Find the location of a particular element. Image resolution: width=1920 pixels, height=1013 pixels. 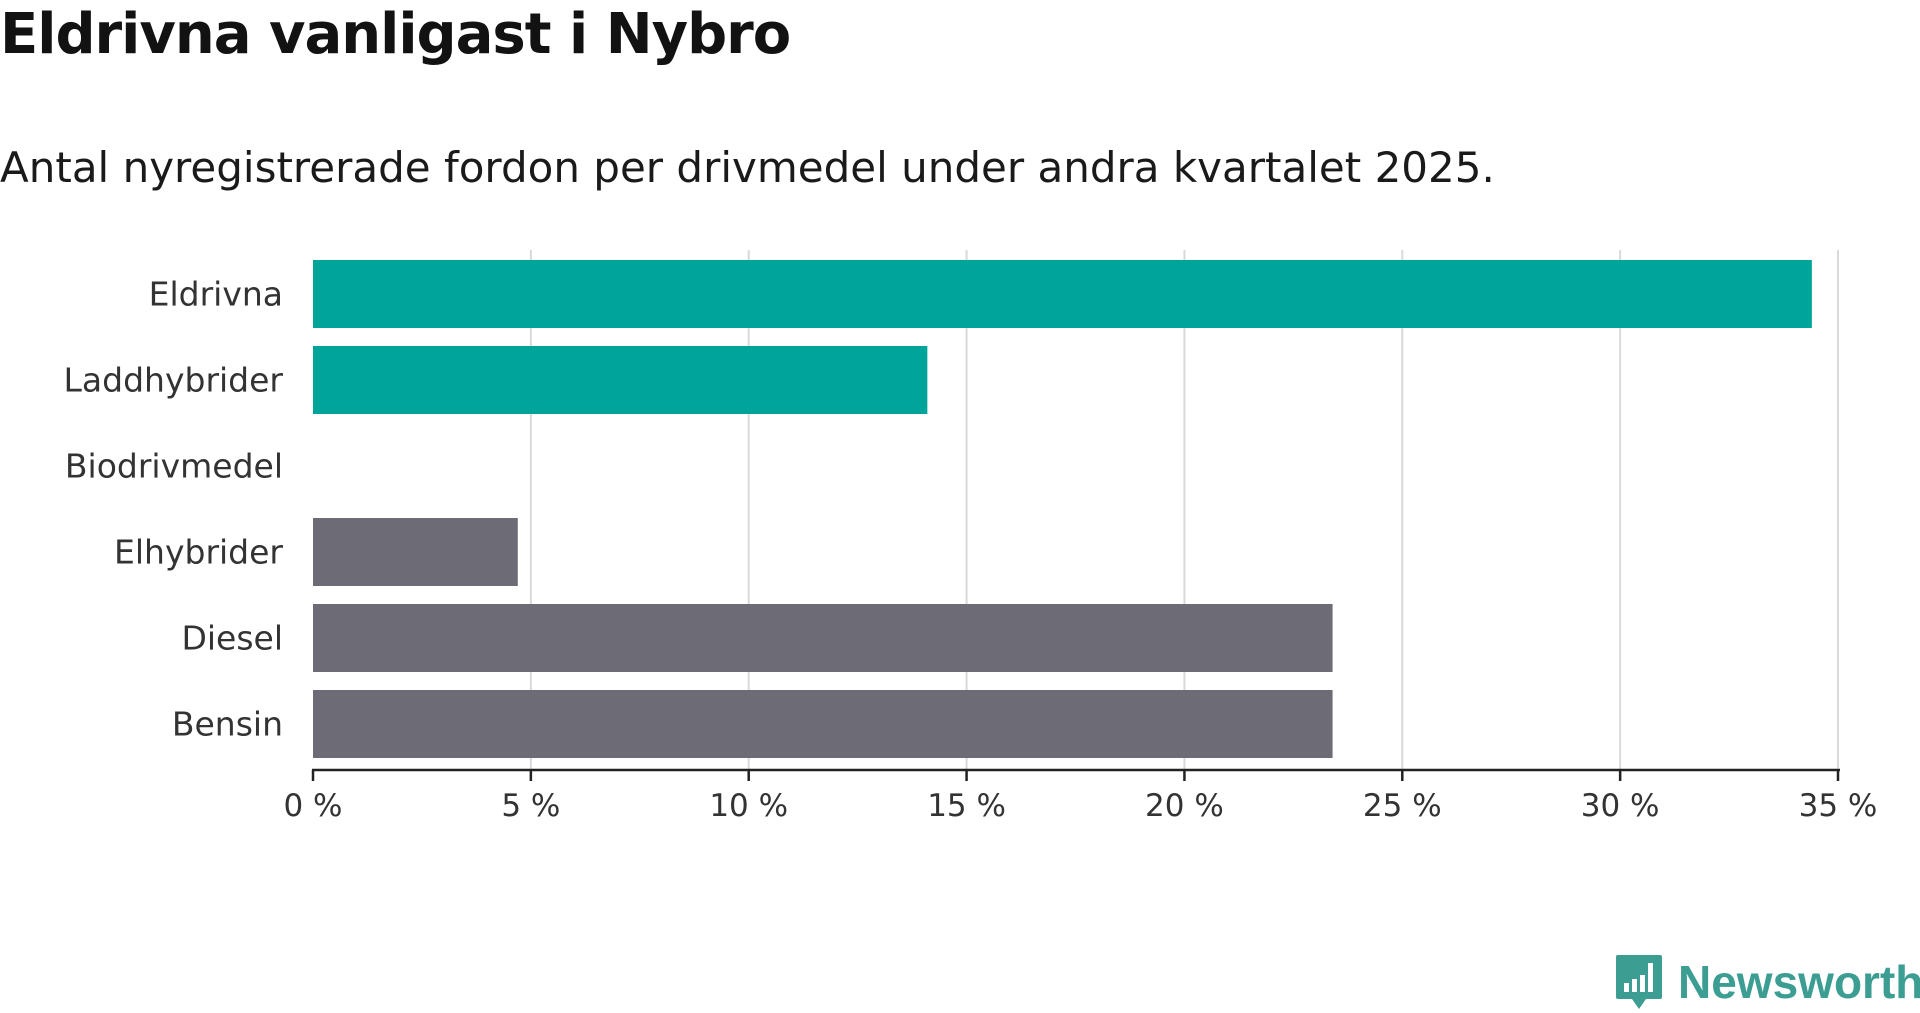

chart-title: Eldrivna vanligast i Nybro is located at coordinates (395, 34).